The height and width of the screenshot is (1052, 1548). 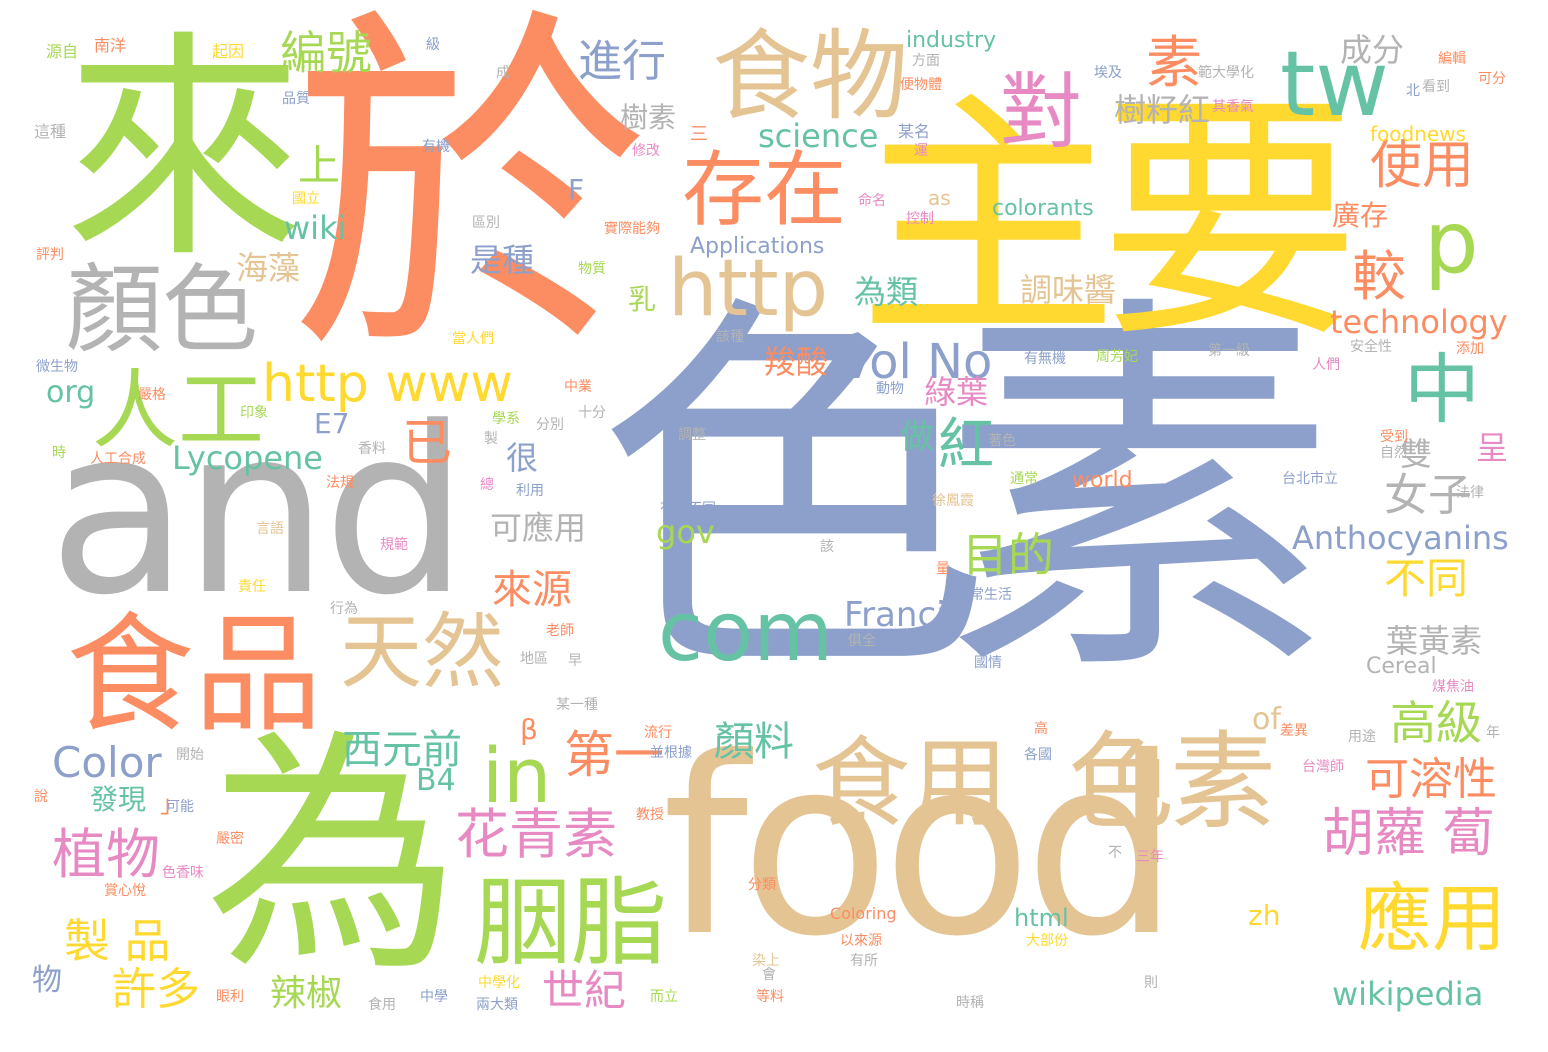 I want to click on word: 有所, so click(x=864, y=961).